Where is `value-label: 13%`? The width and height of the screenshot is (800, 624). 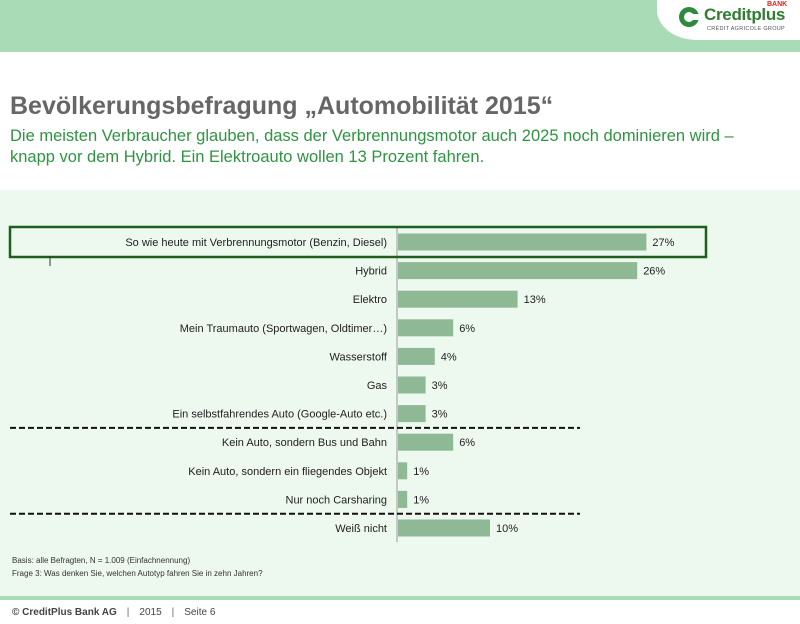
value-label: 13% is located at coordinates (535, 300).